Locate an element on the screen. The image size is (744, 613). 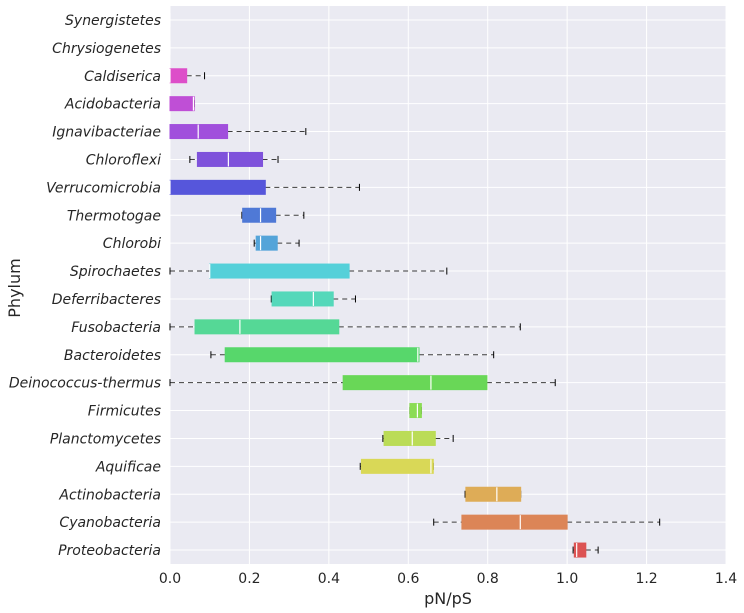
y-tick-label: Chloroflexi is located at coordinates (123, 160).